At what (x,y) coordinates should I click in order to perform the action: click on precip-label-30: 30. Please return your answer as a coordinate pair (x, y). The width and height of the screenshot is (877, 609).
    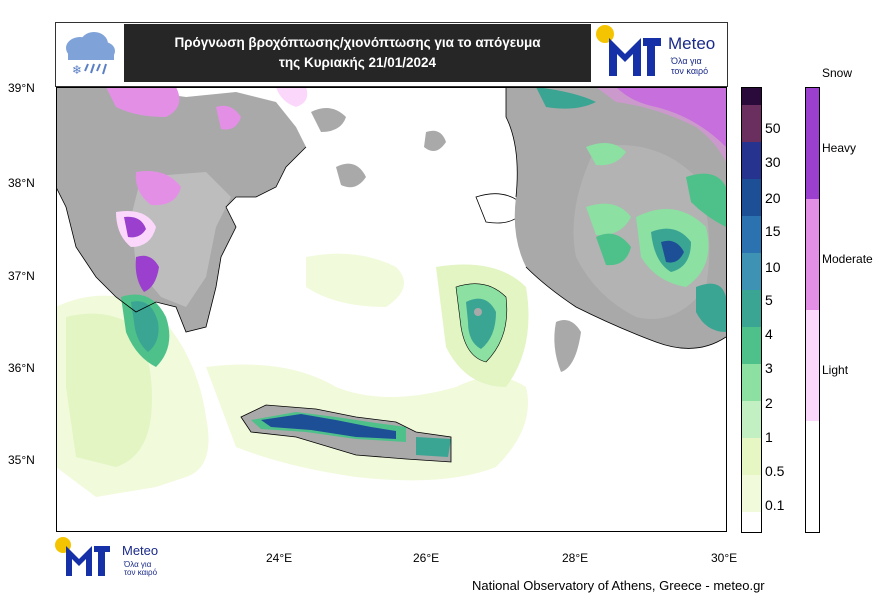
    Looking at the image, I should click on (773, 162).